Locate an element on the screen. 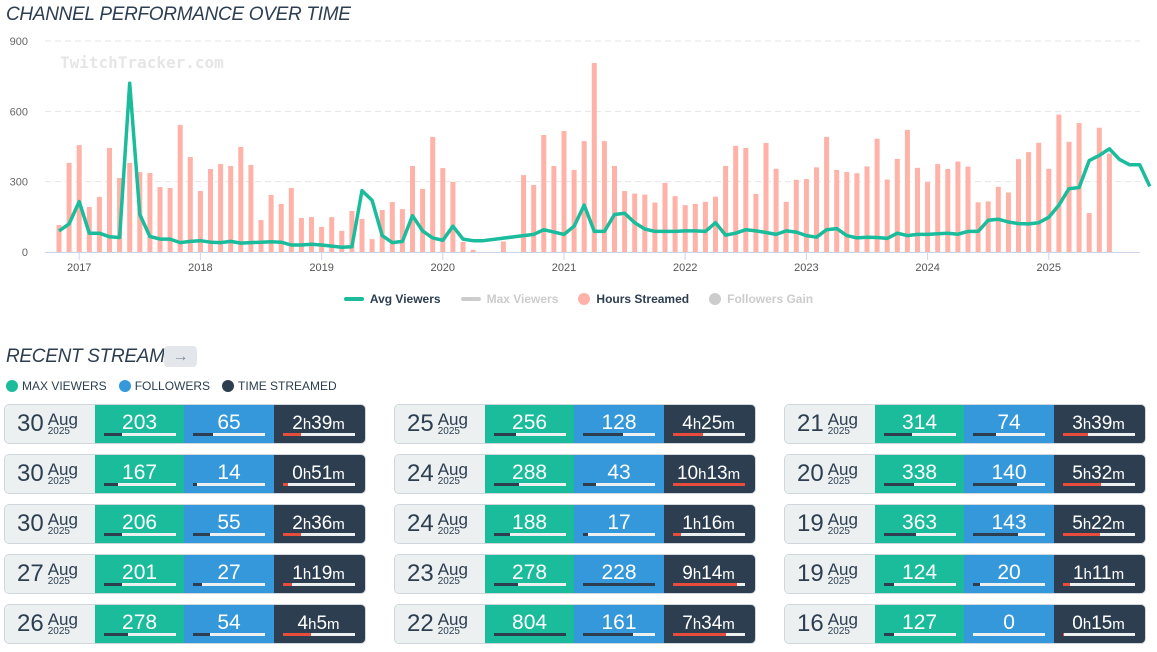 This screenshot has height=652, width=1157. stream-card: 23 Aug 2025 278 228 9h14m is located at coordinates (575, 574).